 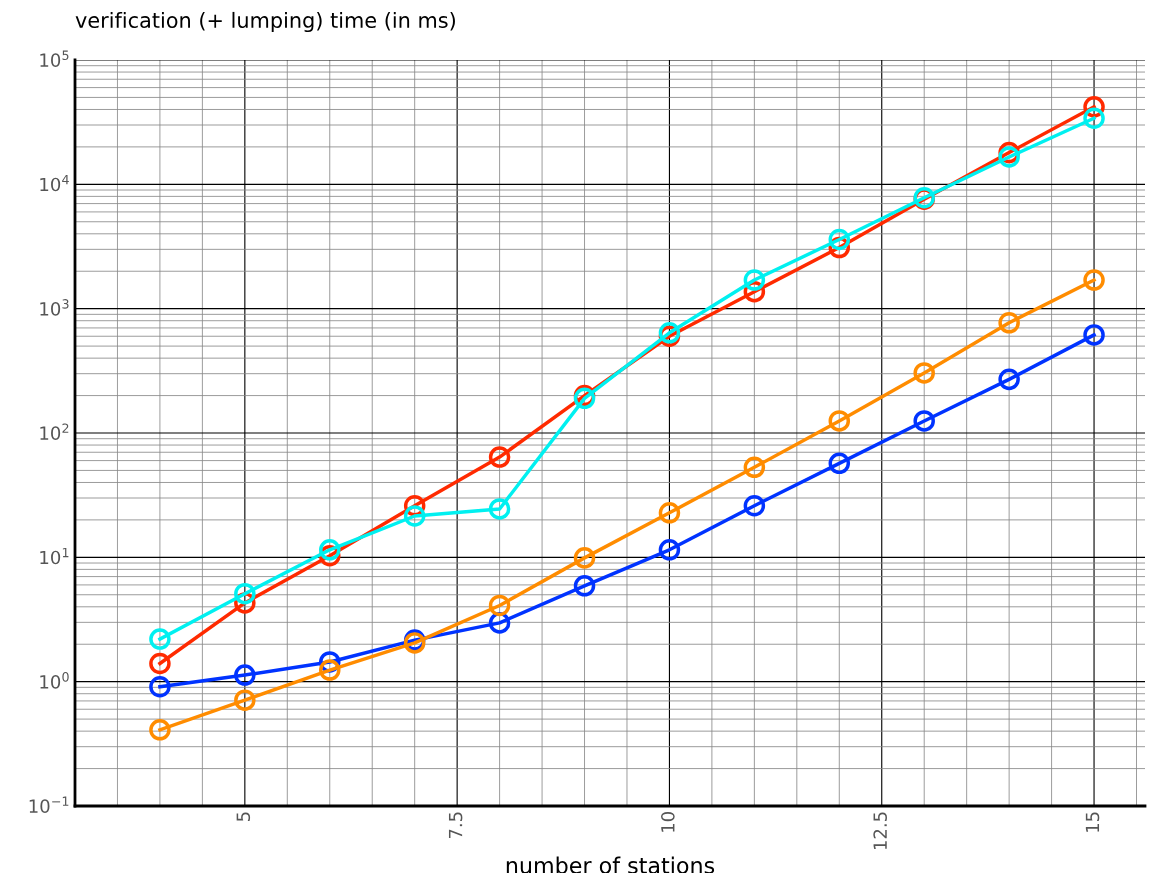 What do you see at coordinates (54, 183) in the screenshot?
I see `y-tick-label: 10$^{4}$` at bounding box center [54, 183].